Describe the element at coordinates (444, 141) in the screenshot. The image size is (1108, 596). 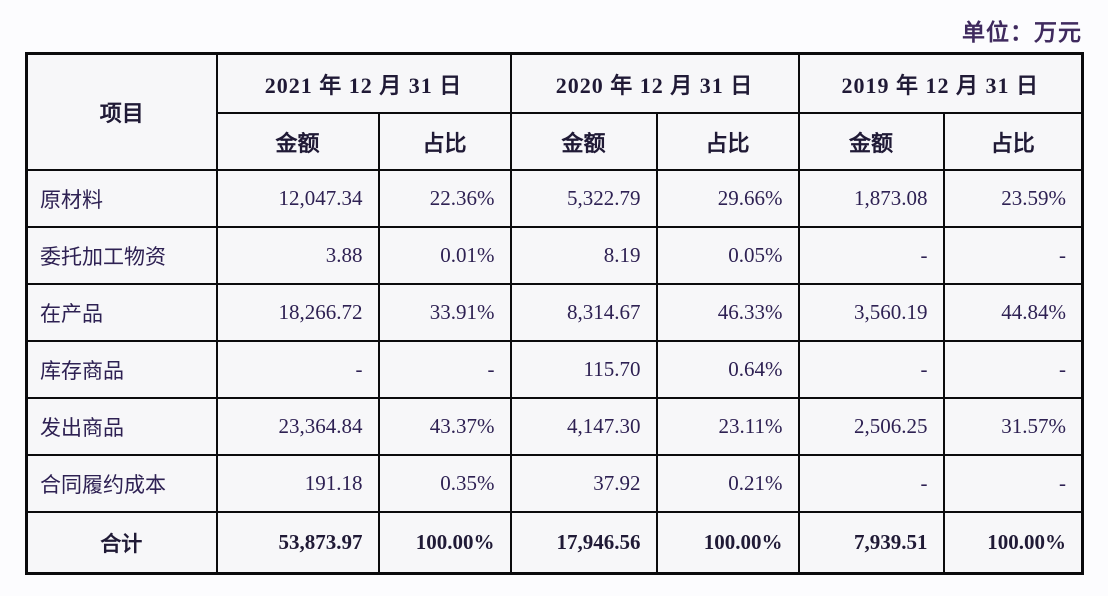
I see `ratio-subheader-2021: 占比` at that location.